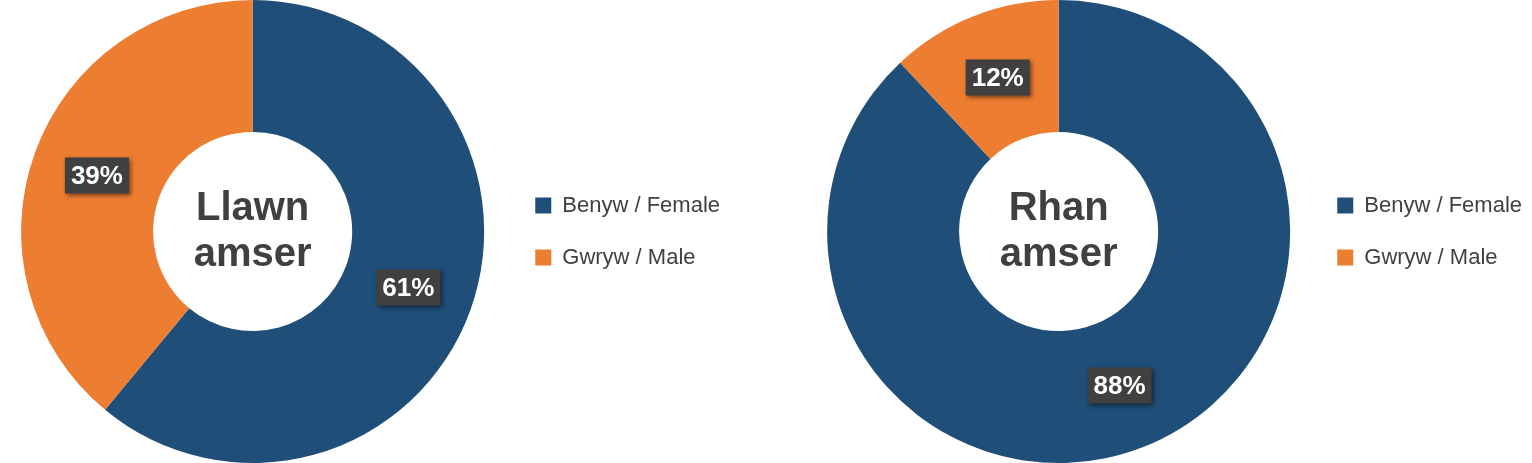 This screenshot has width=1532, height=463. What do you see at coordinates (1119, 384) in the screenshot?
I see `data-label: 88%` at bounding box center [1119, 384].